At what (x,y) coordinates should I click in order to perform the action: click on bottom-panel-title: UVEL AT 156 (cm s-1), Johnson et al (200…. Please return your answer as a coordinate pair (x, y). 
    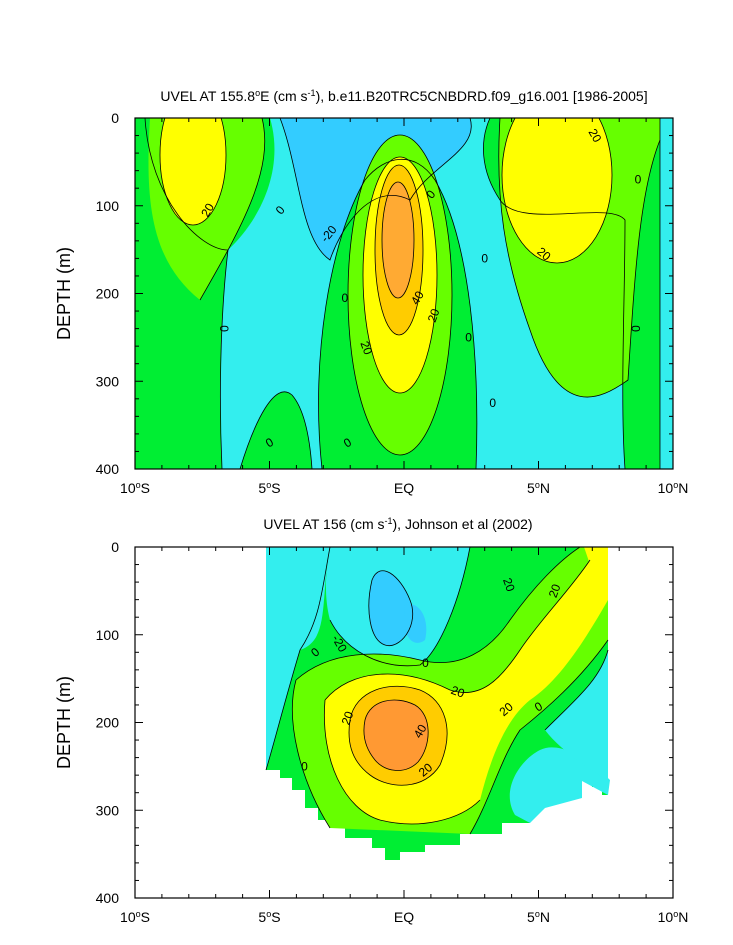
    Looking at the image, I should click on (397, 524).